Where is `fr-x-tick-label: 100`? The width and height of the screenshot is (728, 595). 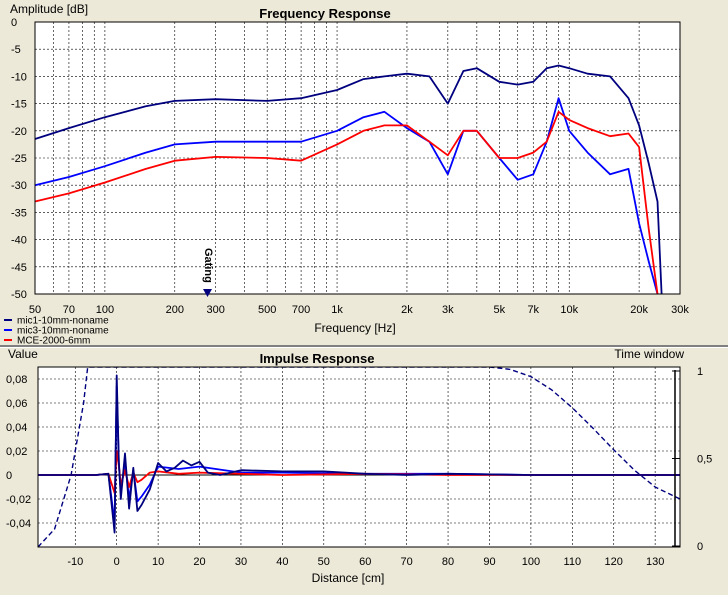 fr-x-tick-label: 100 is located at coordinates (105, 310).